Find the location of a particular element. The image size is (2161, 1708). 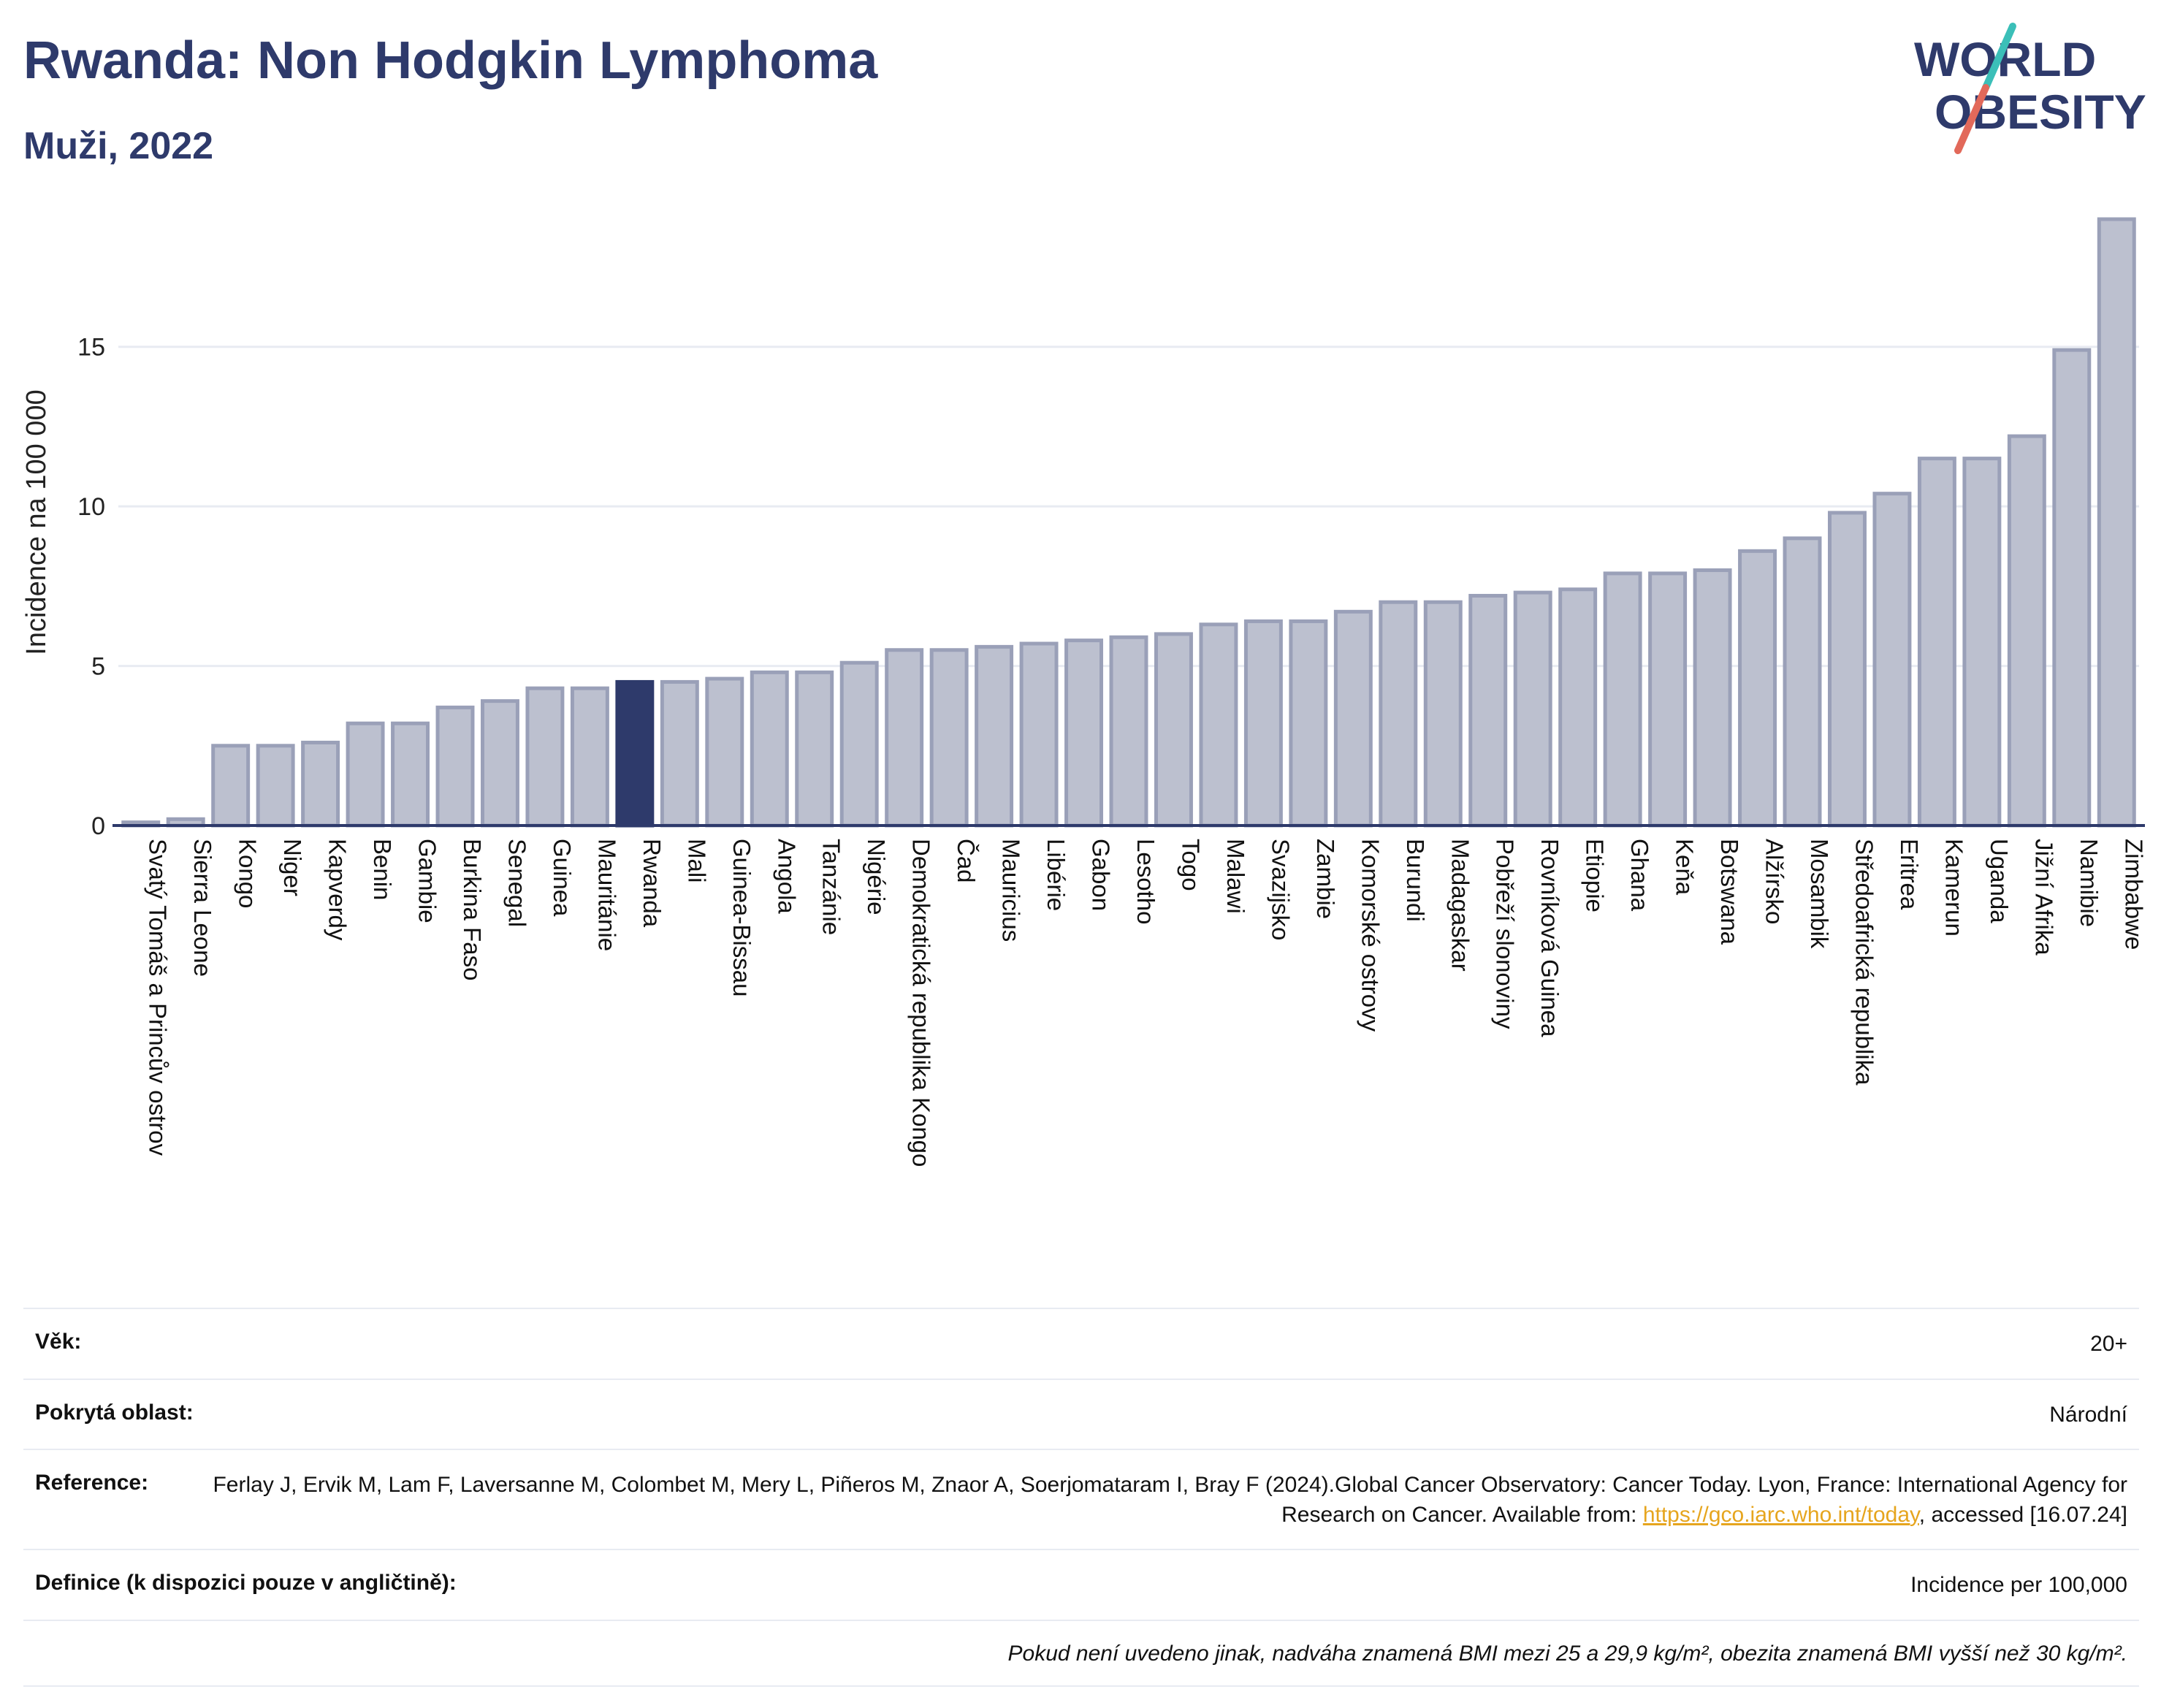

category-label-27: Komorské ostrovy is located at coordinates (1371, 936).